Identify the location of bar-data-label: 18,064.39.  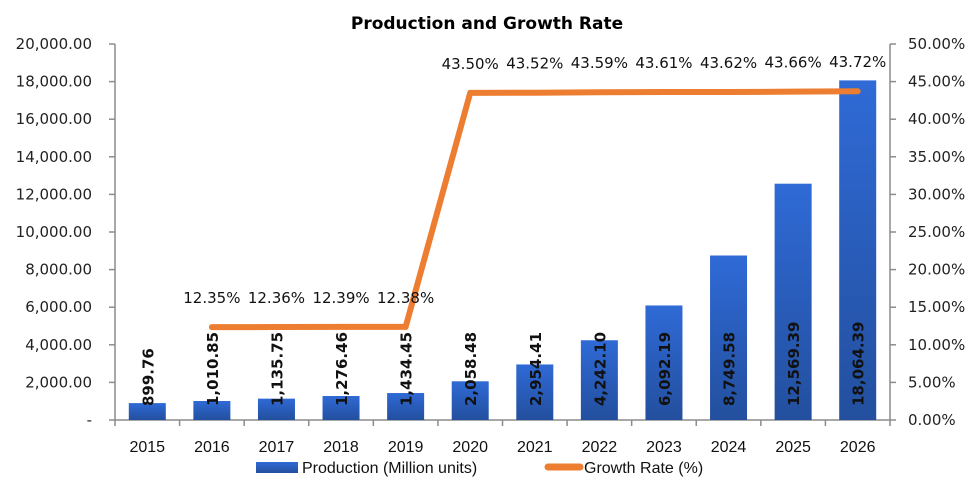
(859, 364).